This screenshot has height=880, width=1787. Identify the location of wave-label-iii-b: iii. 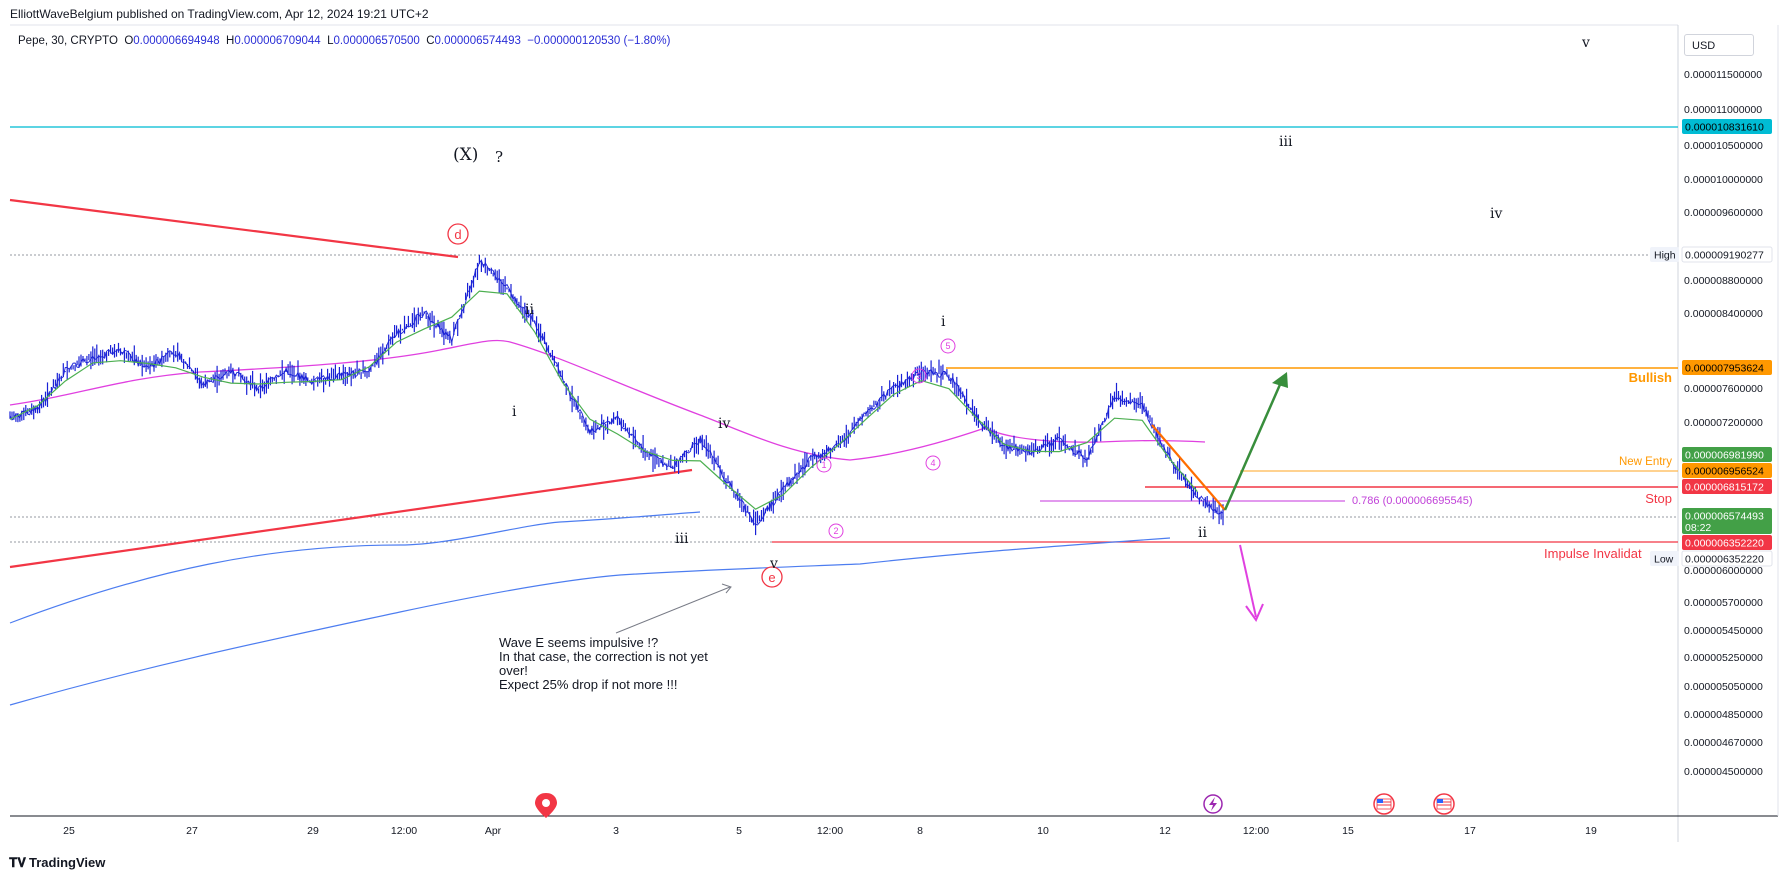
(1286, 142).